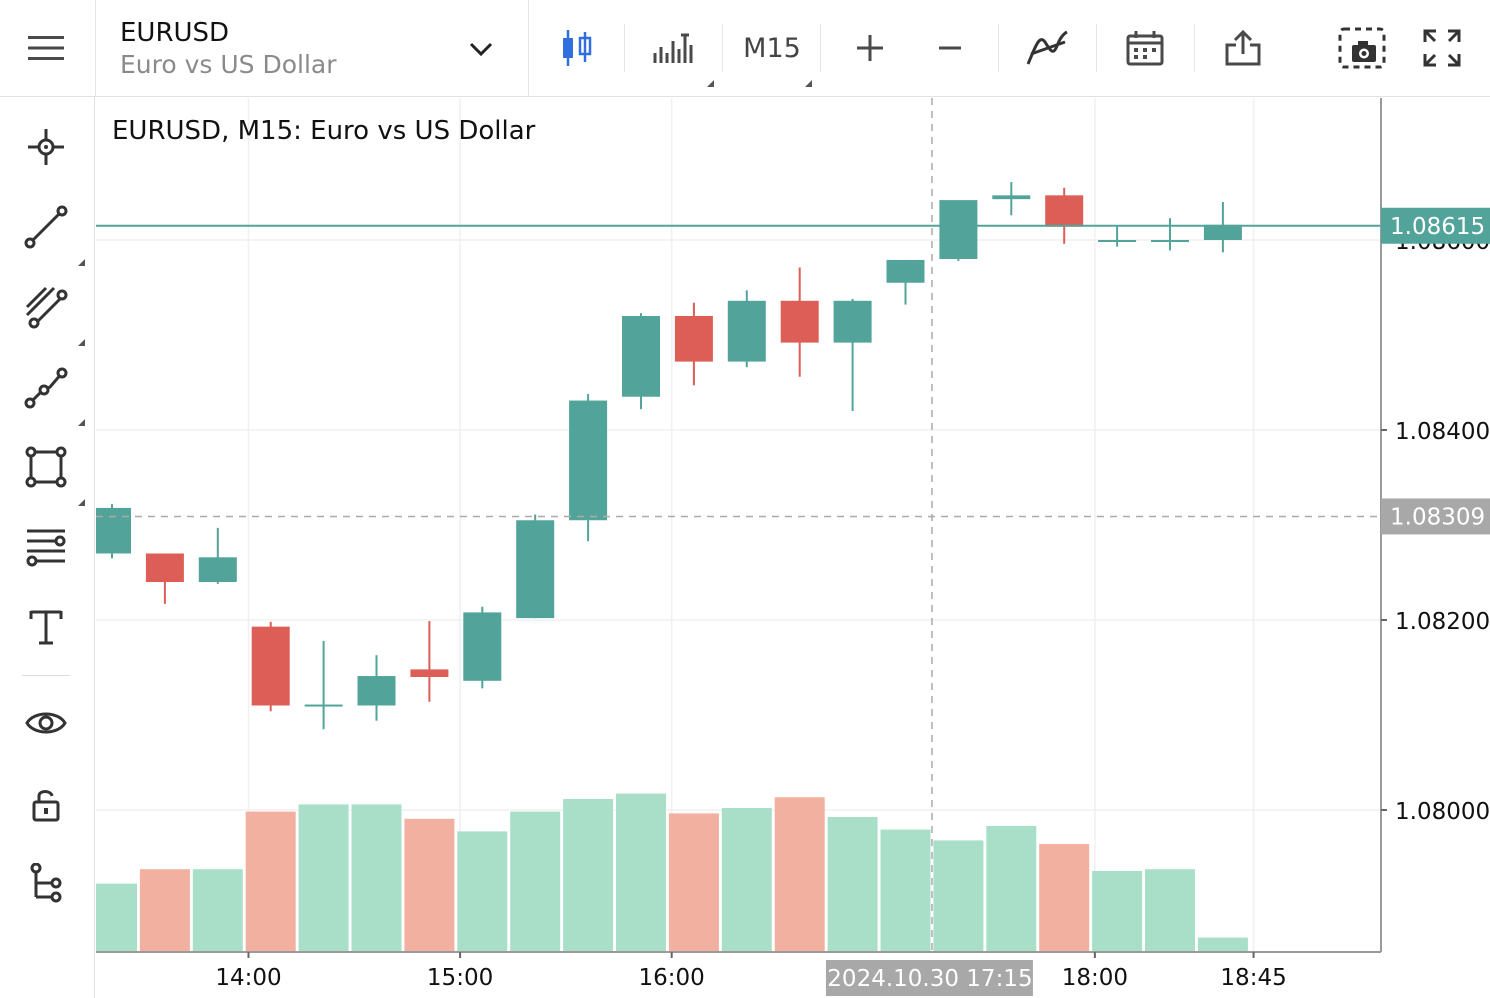  I want to click on share-icon, so click(1243, 47).